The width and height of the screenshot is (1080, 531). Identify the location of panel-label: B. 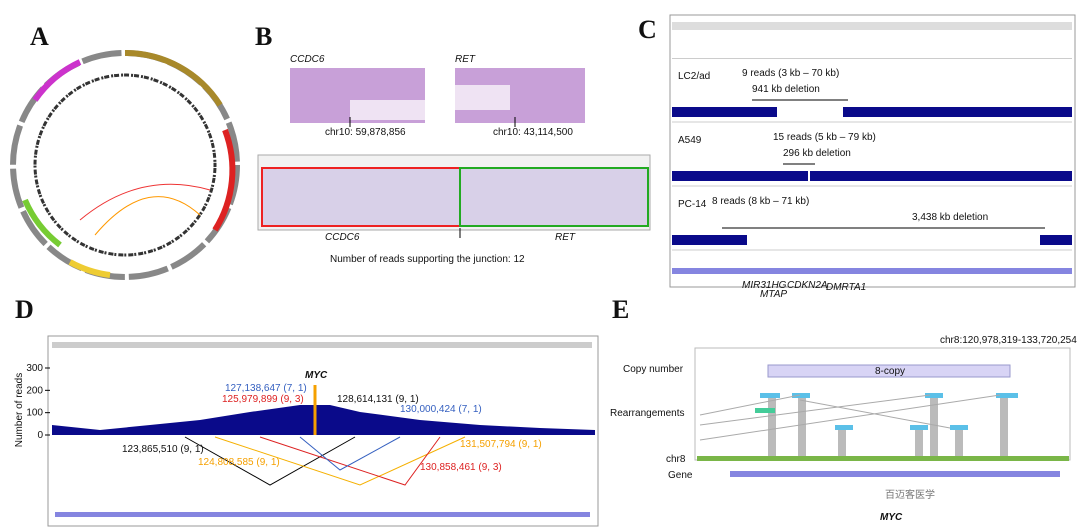
(263, 36).